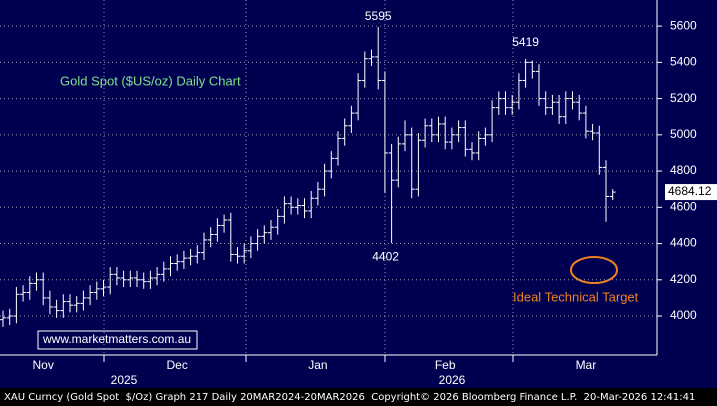  I want to click on last-price-box, so click(691, 192).